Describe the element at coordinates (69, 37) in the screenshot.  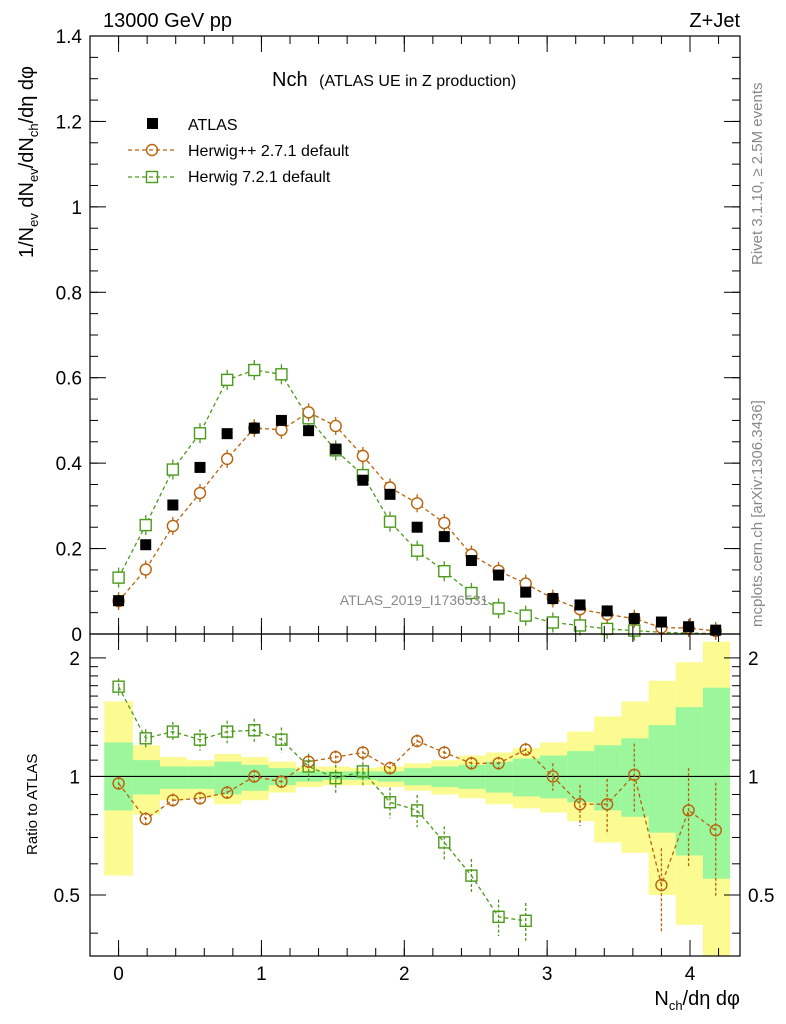
I see `main-y-tick-label: 1.4` at that location.